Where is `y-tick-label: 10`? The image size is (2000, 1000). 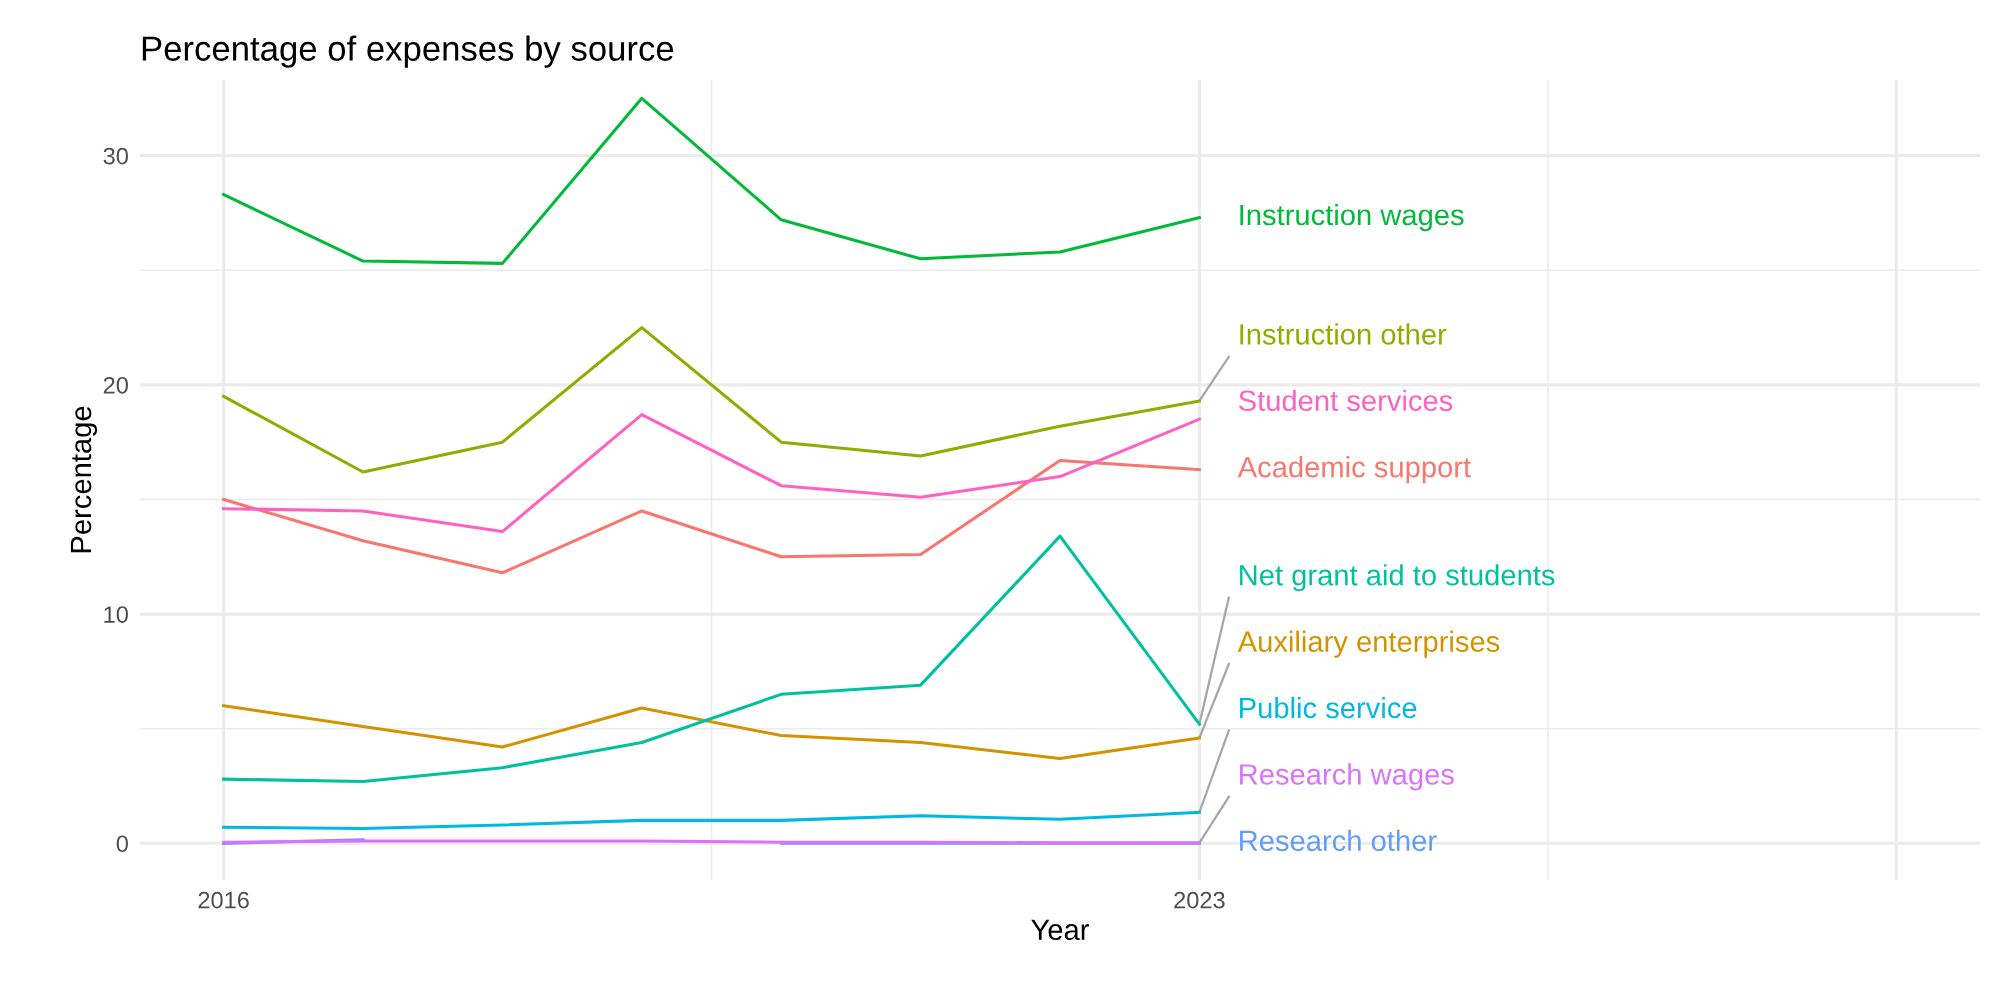
y-tick-label: 10 is located at coordinates (116, 614).